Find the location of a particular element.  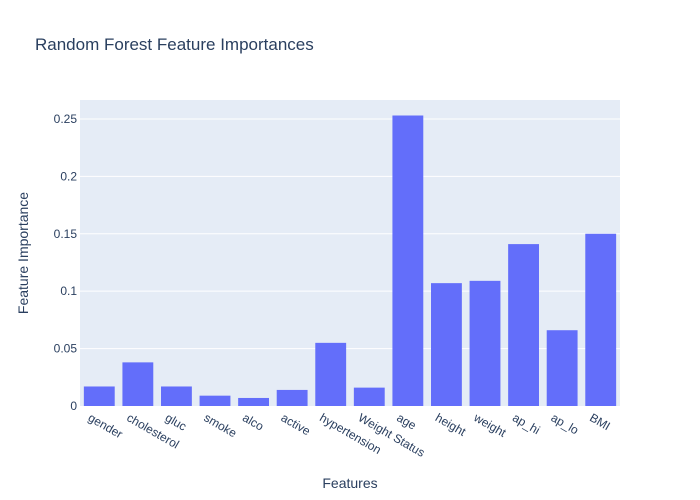

y-axis-title: Feature Importance is located at coordinates (23, 253).